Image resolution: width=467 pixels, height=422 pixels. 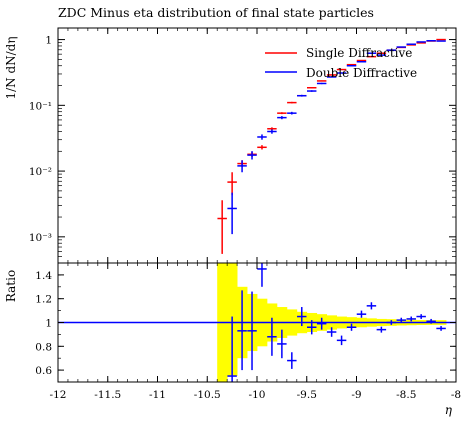 What do you see at coordinates (48, 41) in the screenshot?
I see `main-y-tick-label: 1` at bounding box center [48, 41].